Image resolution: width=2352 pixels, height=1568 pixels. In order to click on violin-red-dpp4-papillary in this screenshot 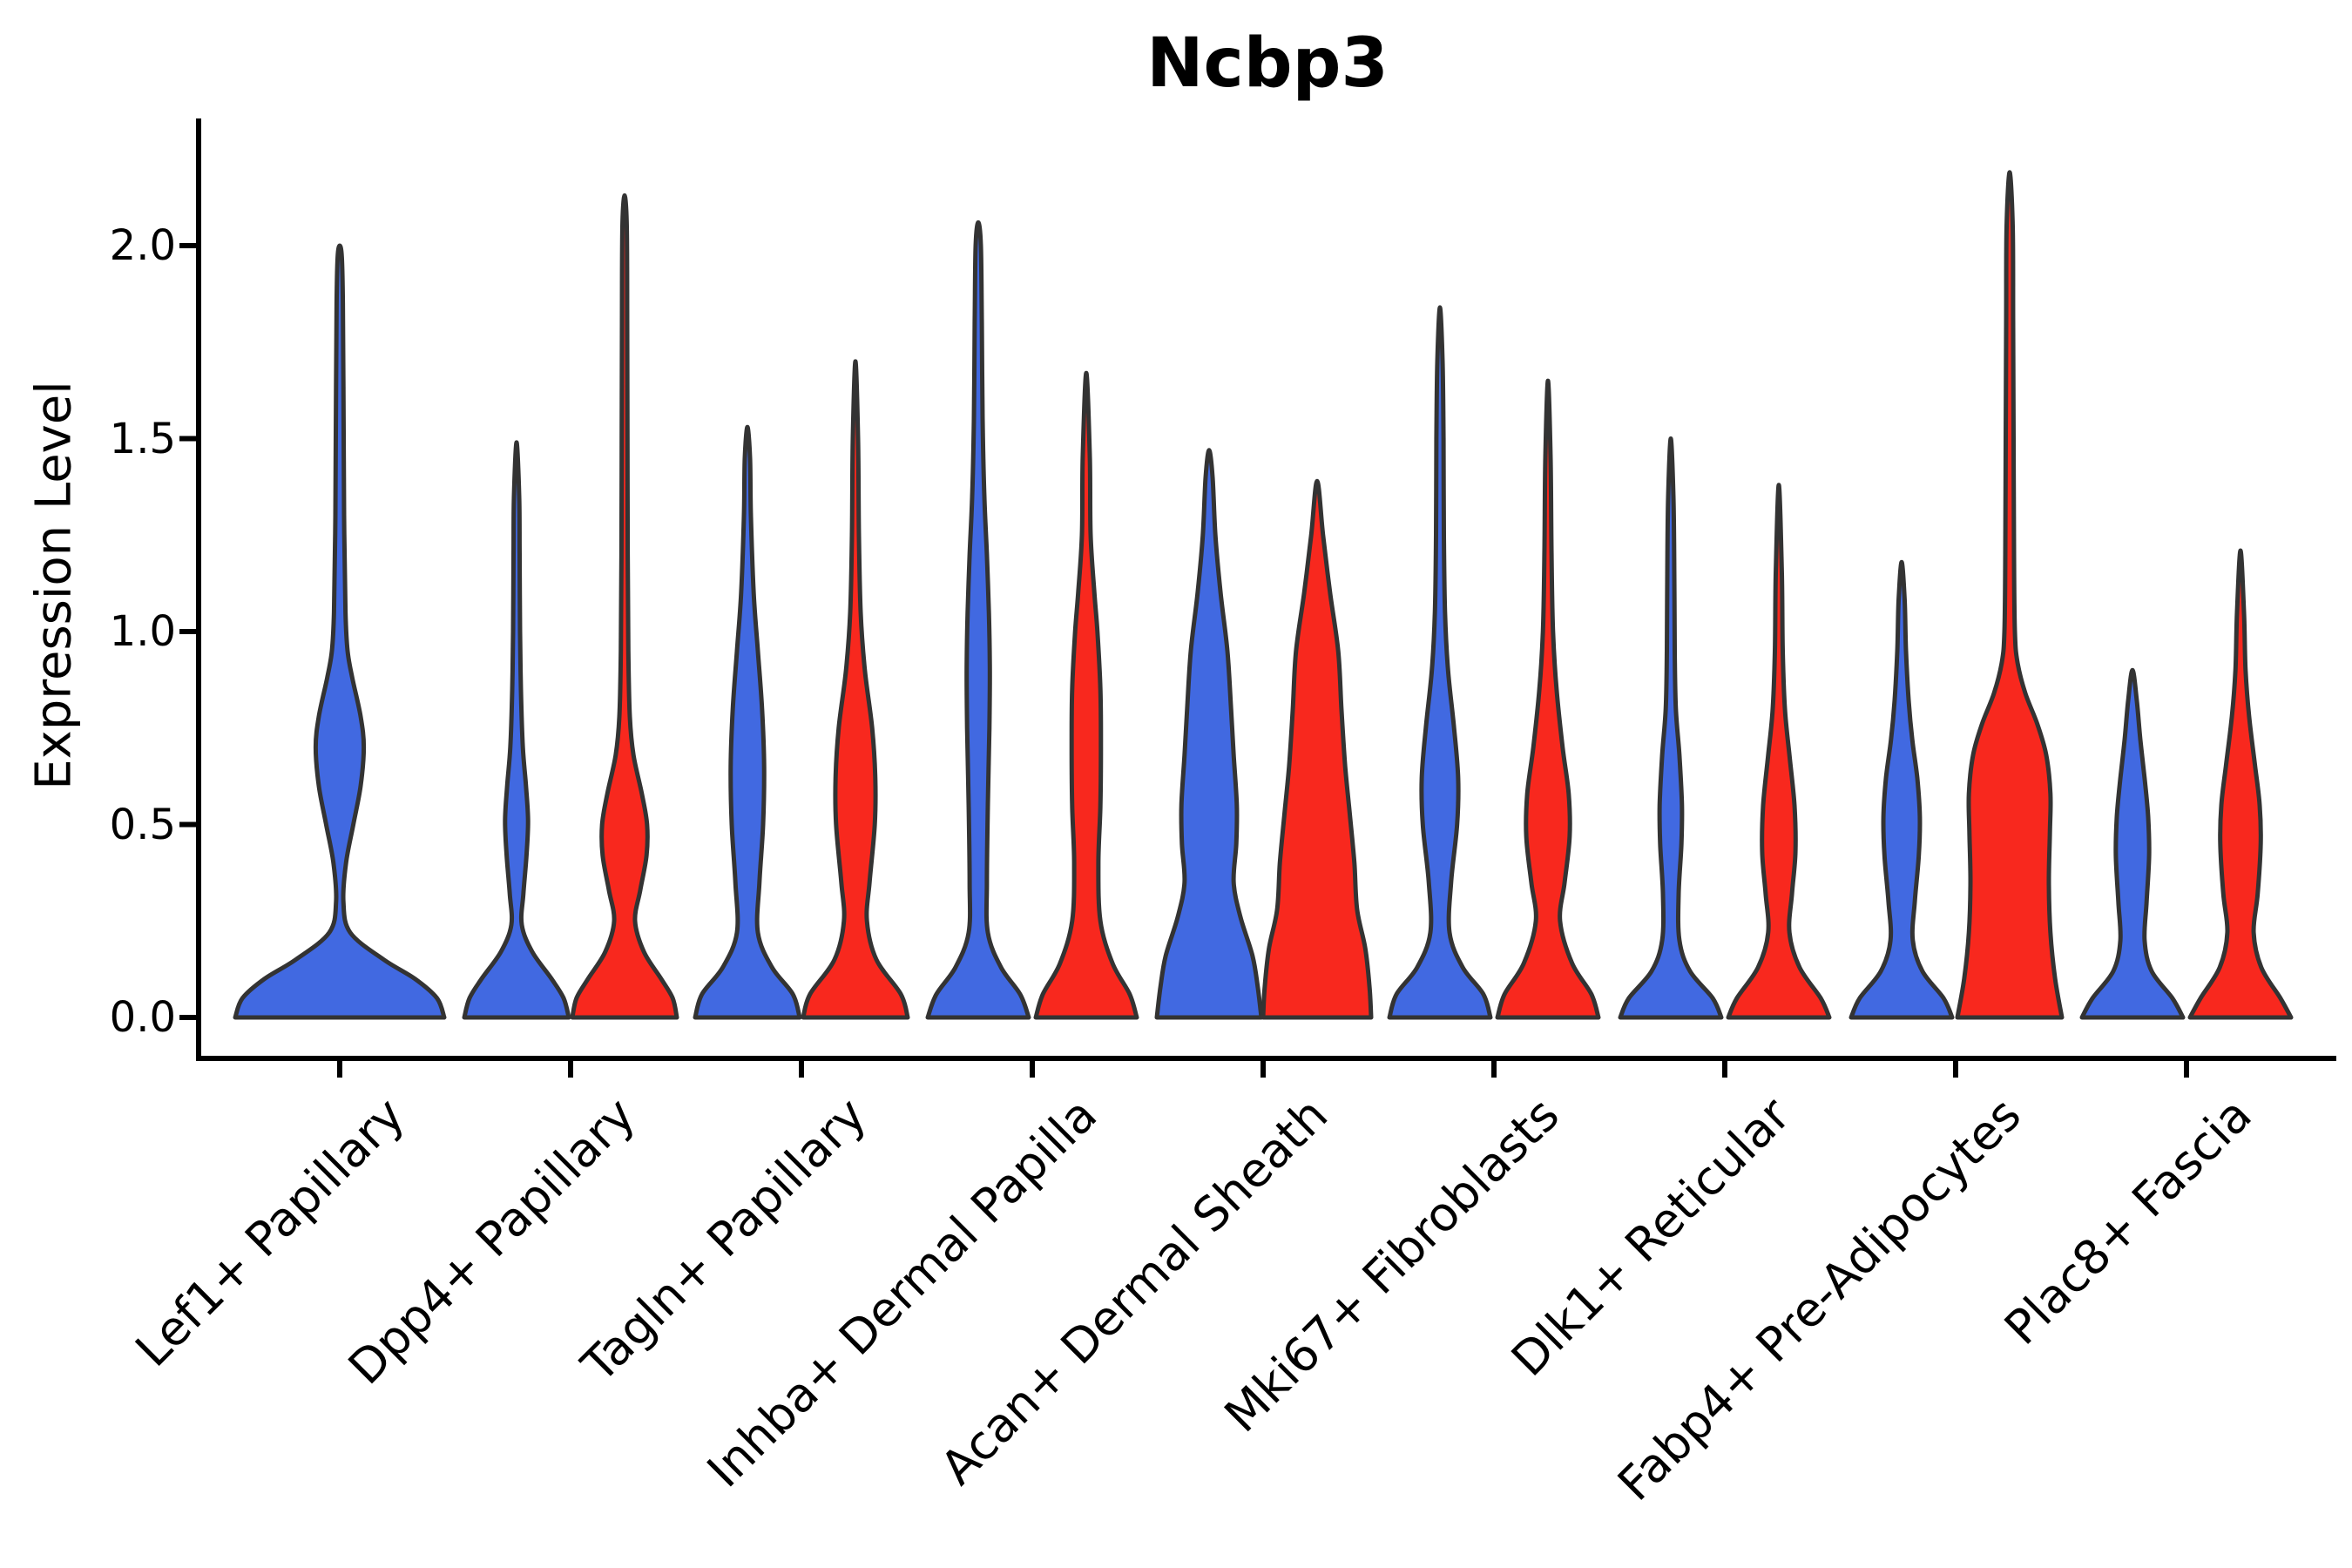, I will do `click(624, 606)`.